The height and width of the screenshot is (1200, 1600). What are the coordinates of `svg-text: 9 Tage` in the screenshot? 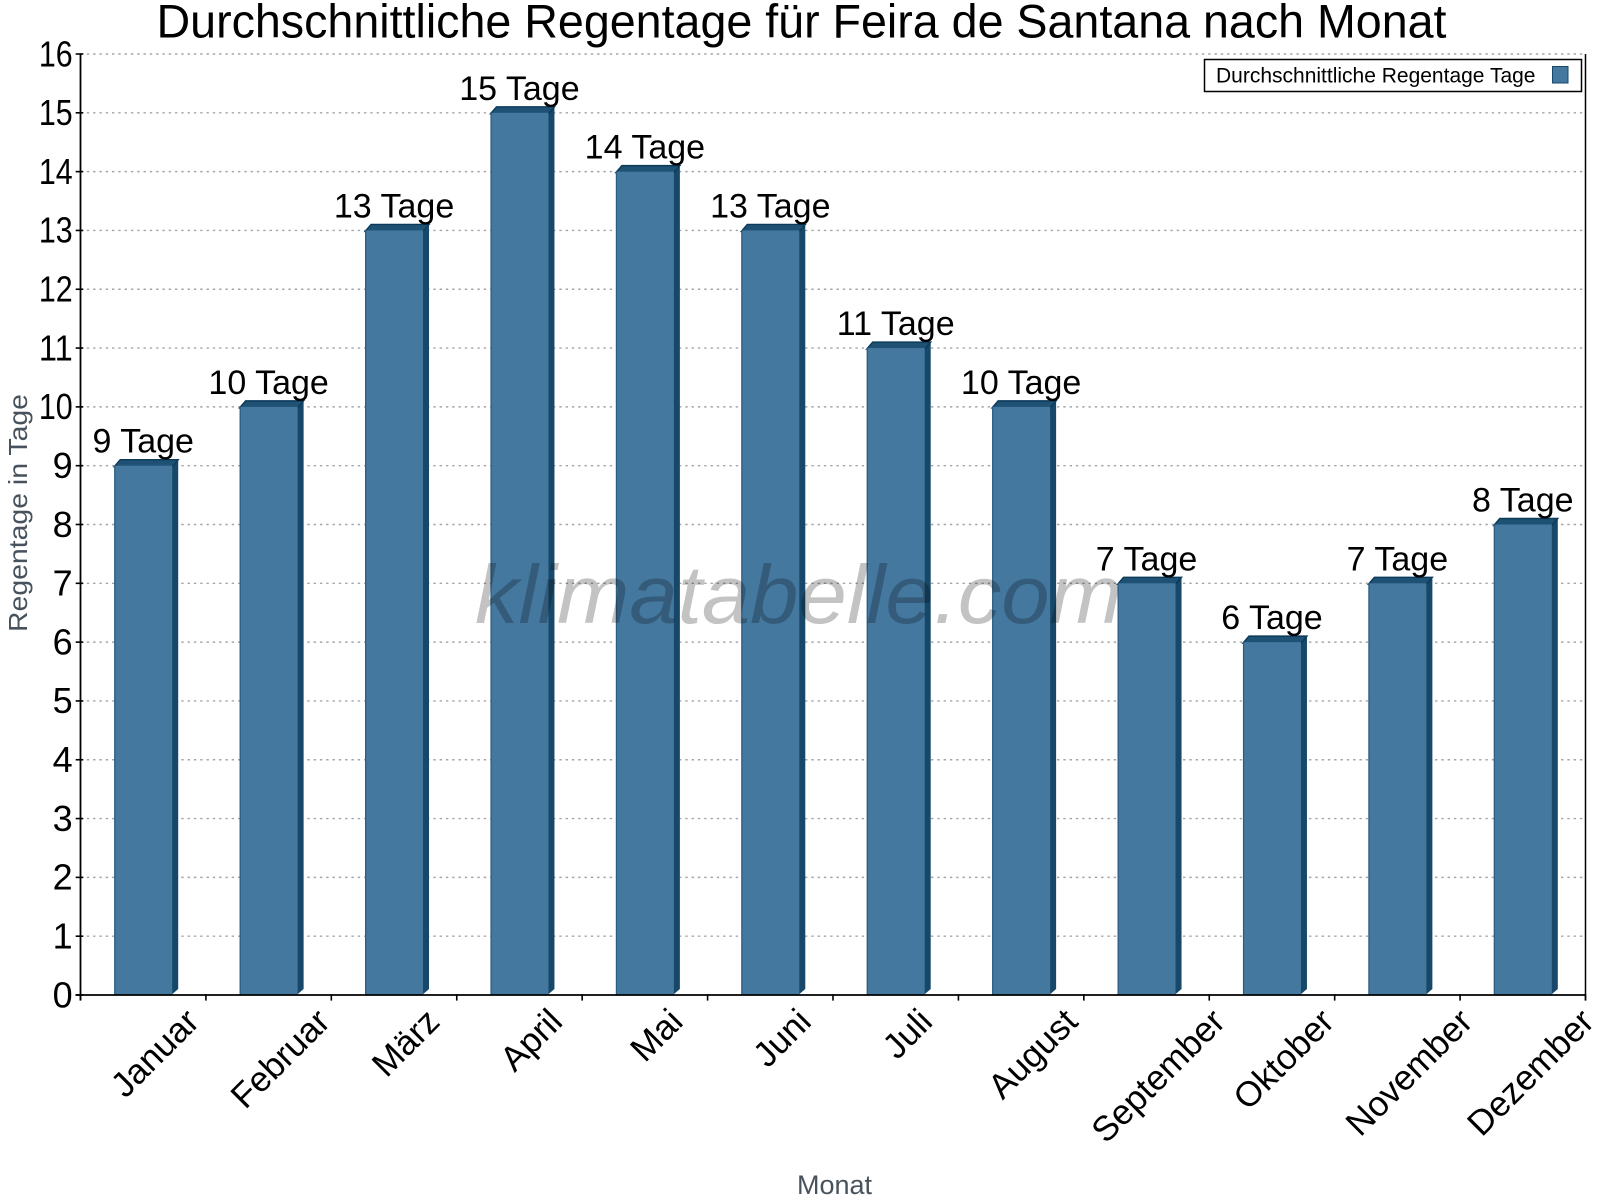 It's located at (142, 442).